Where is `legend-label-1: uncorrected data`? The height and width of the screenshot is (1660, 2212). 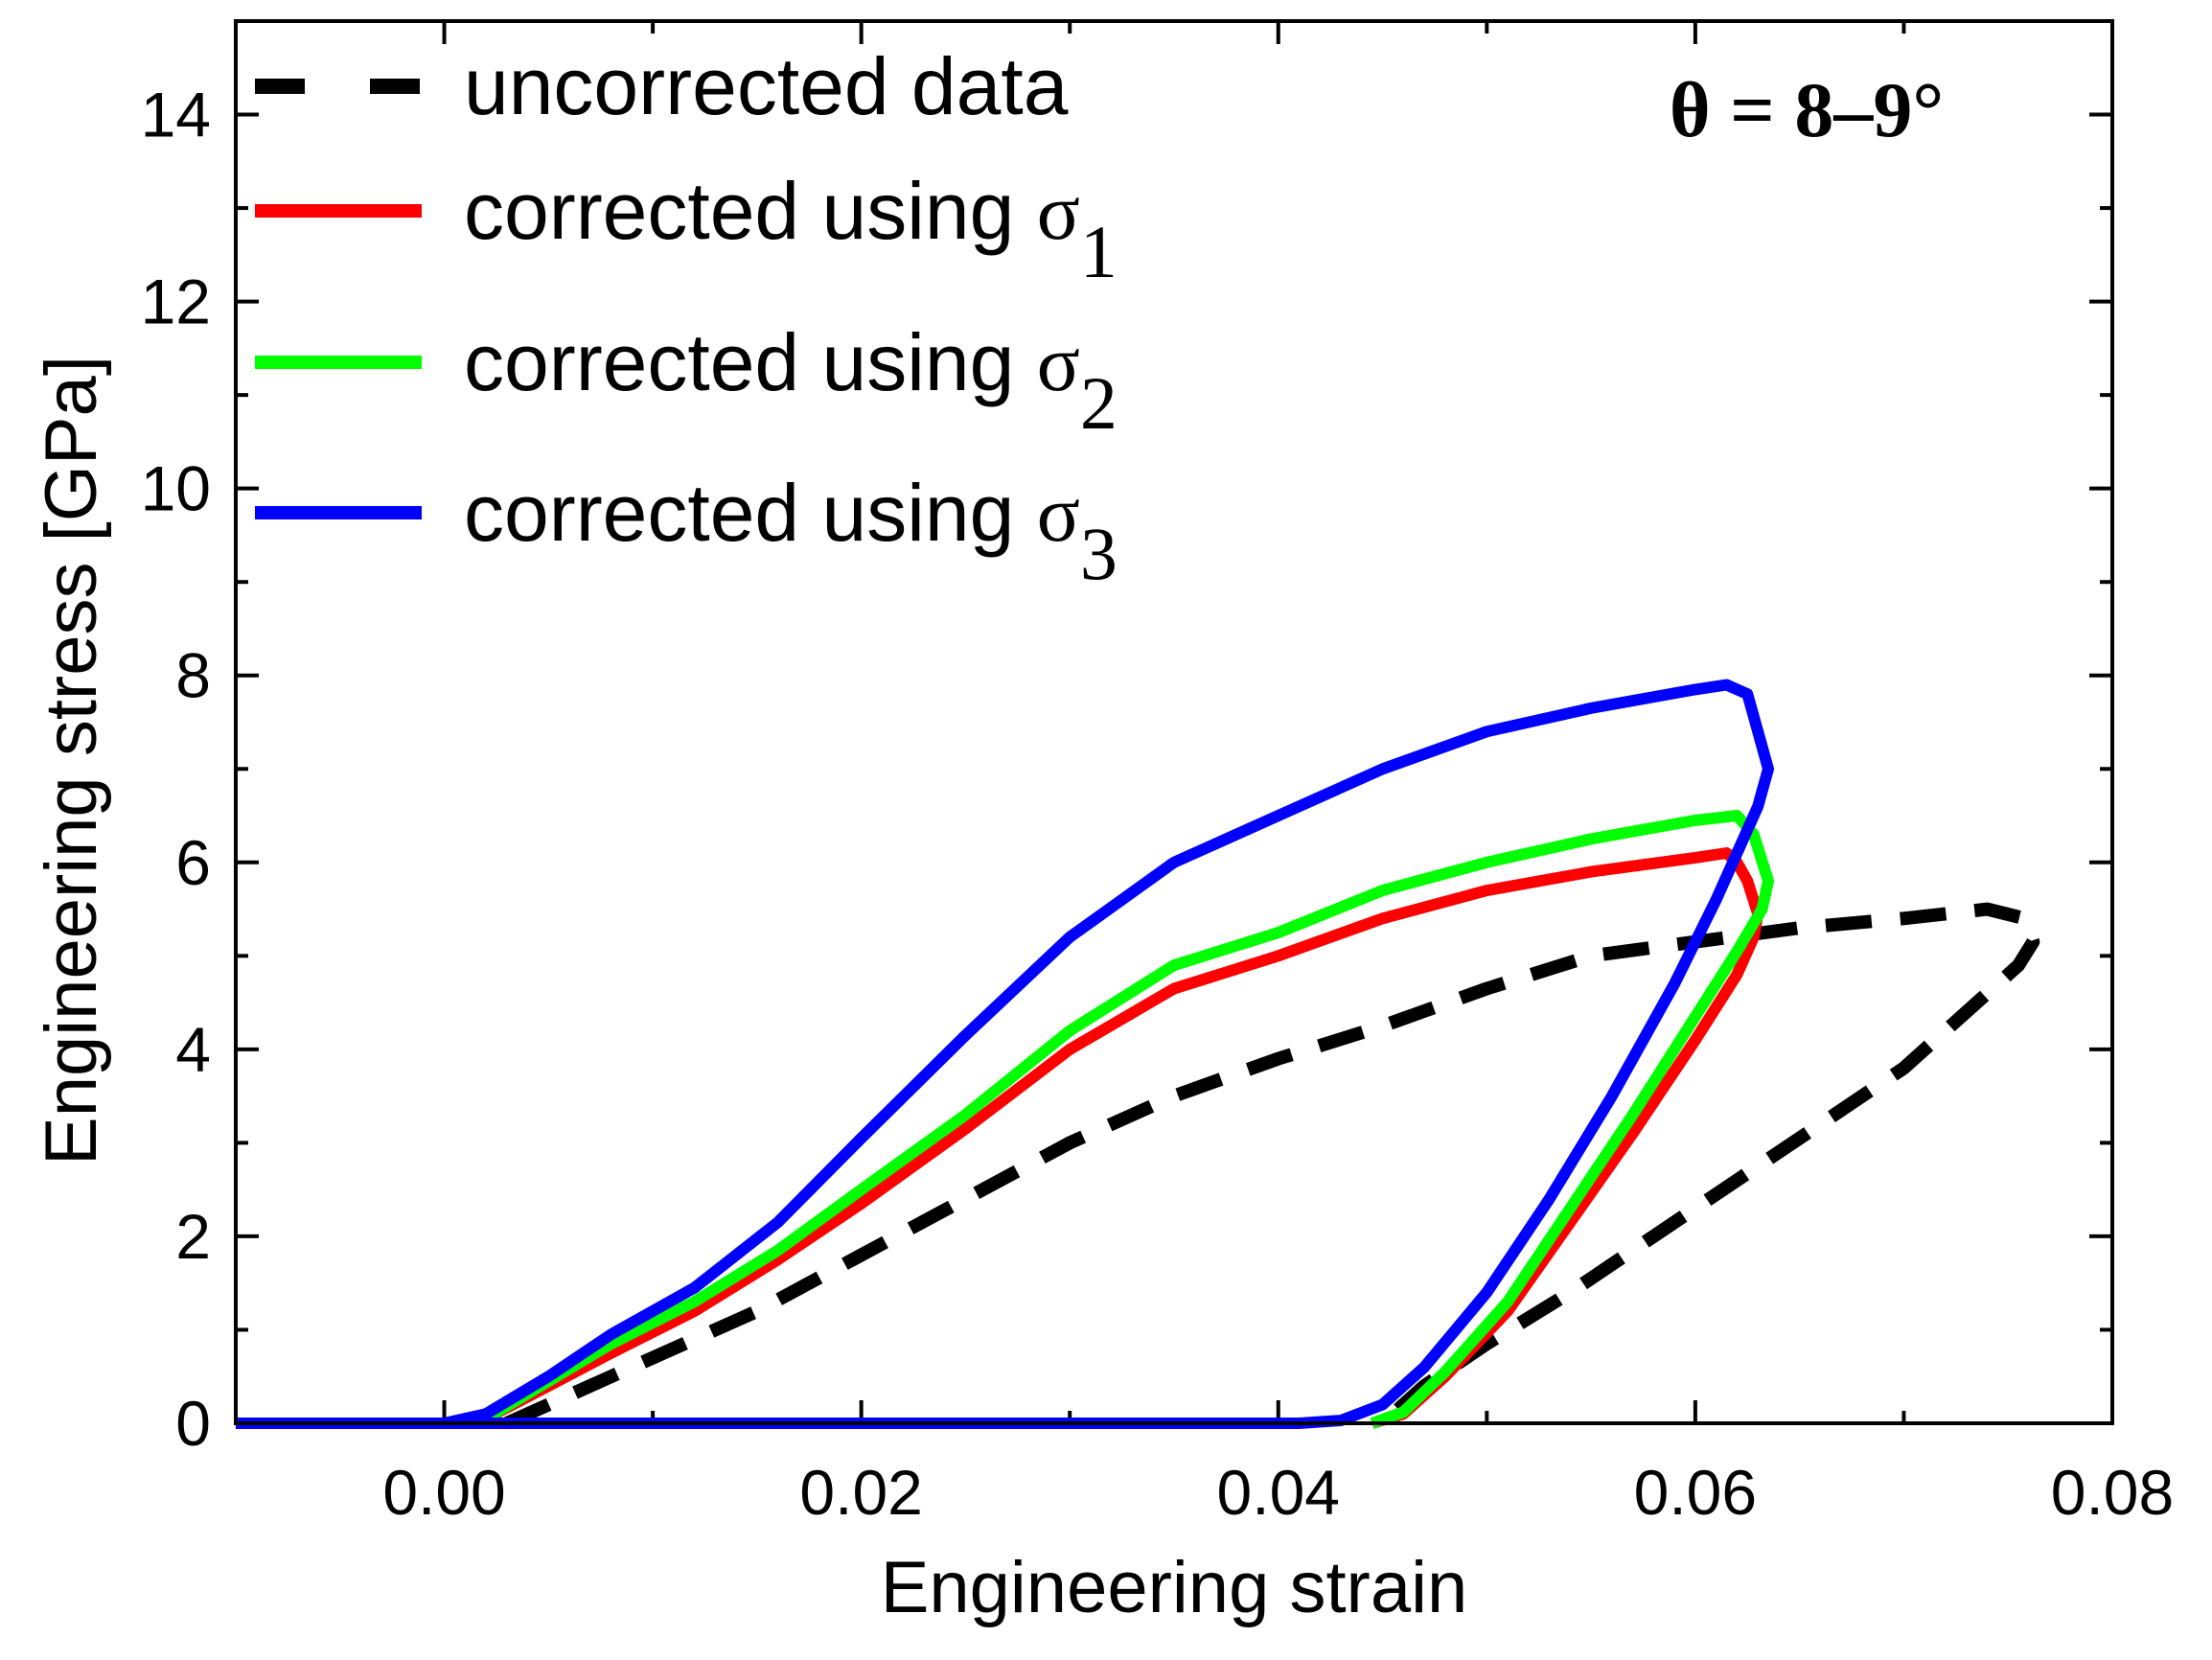
legend-label-1: uncorrected data is located at coordinates (767, 86).